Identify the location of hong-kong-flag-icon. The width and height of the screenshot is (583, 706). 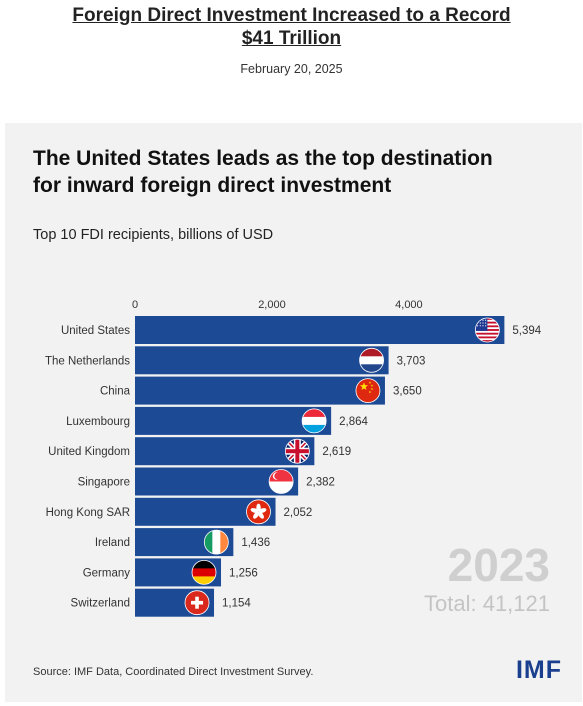
(258, 512).